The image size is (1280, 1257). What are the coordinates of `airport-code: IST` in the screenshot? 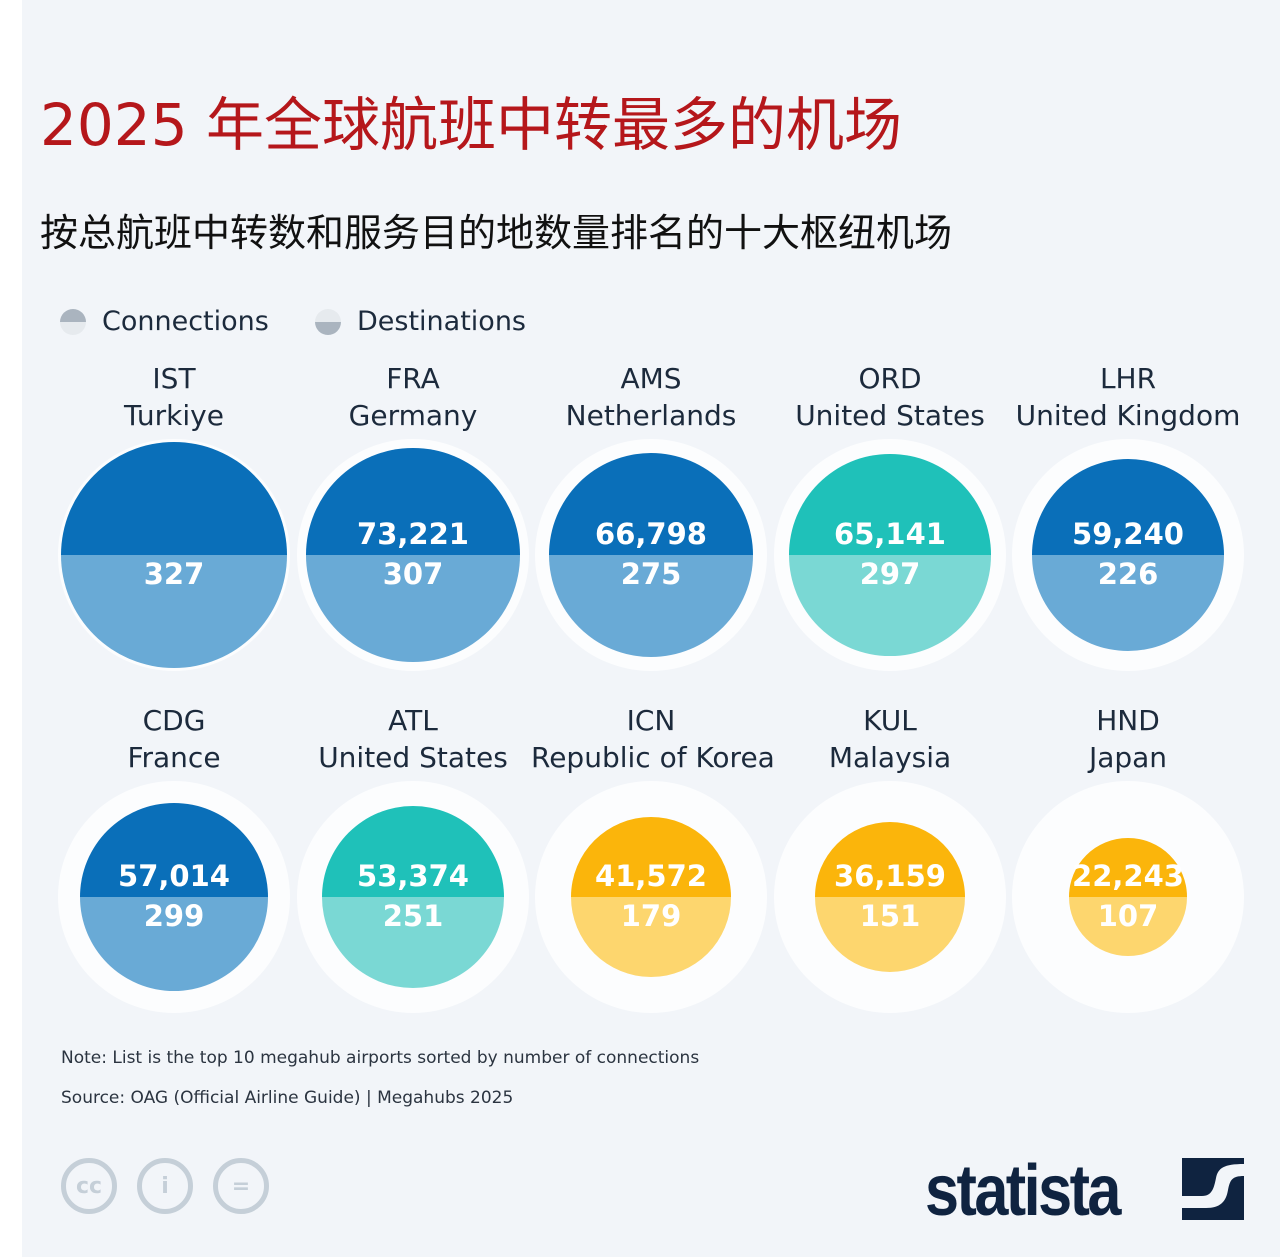 It's located at (174, 378).